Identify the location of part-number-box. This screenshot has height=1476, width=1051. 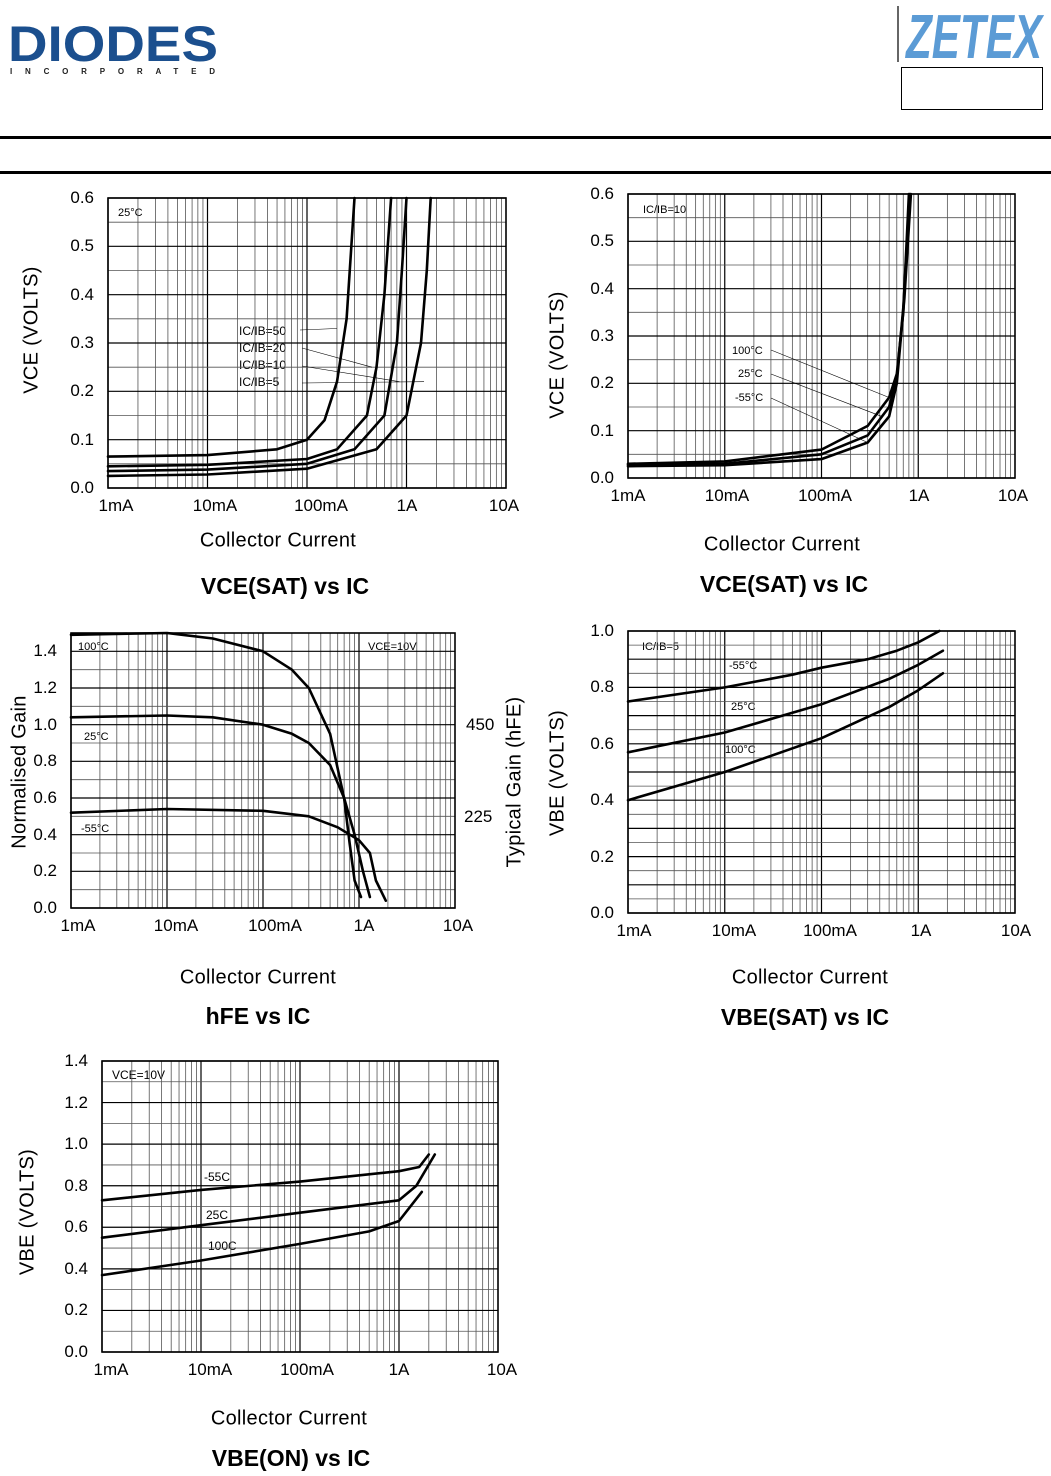
(972, 88).